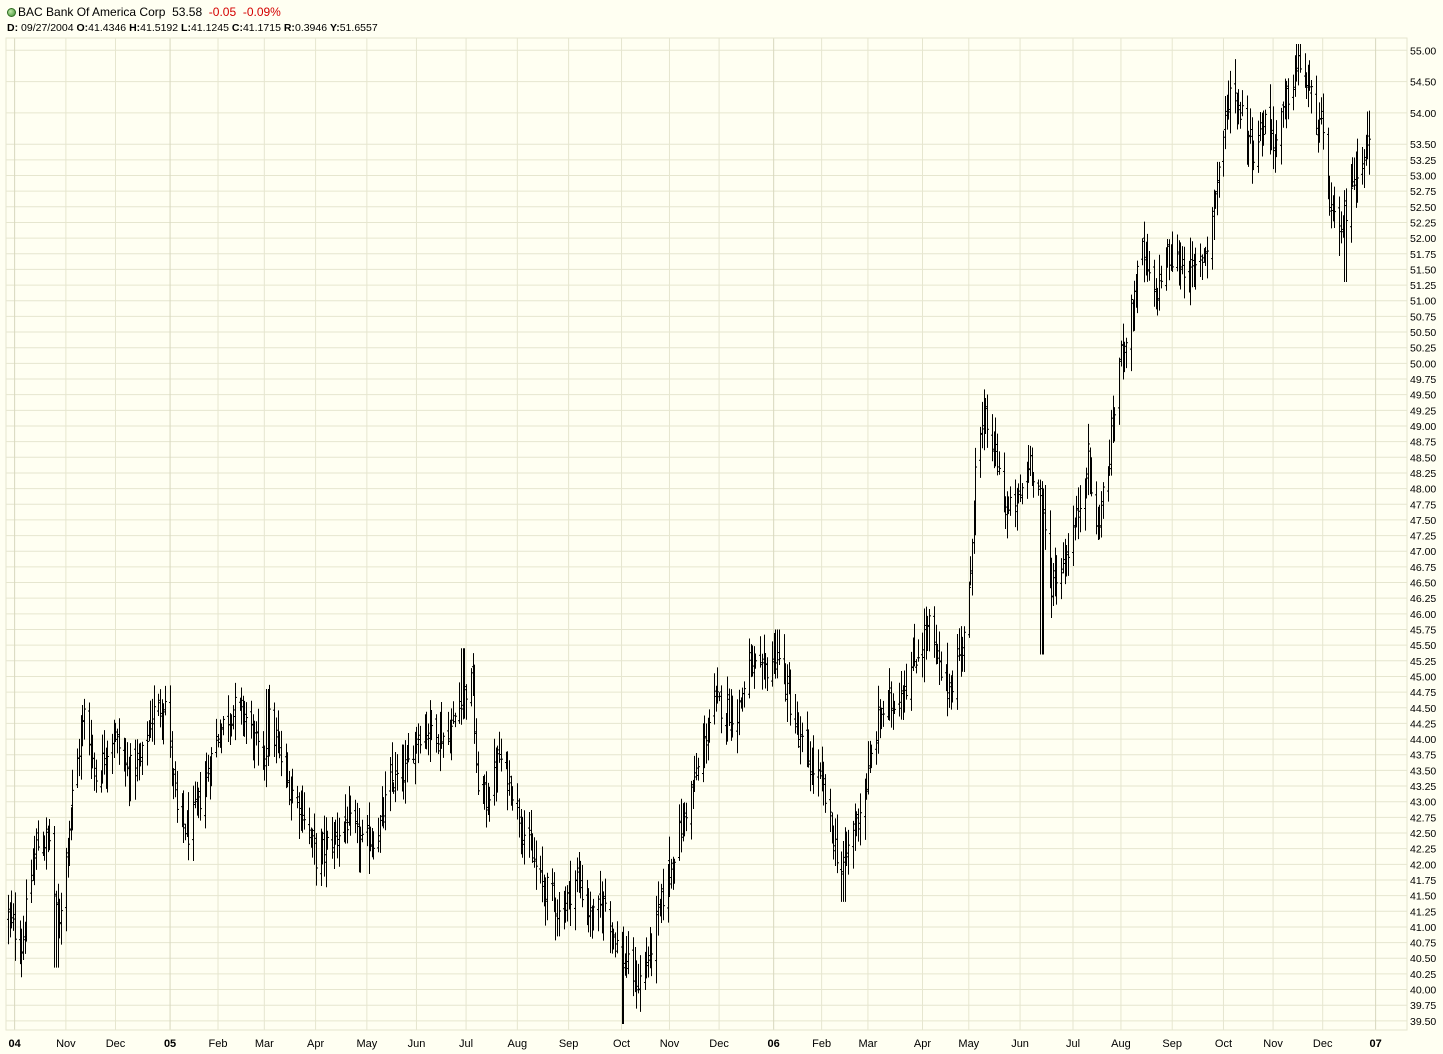  I want to click on x-tick-label: Jul, so click(1073, 1044).